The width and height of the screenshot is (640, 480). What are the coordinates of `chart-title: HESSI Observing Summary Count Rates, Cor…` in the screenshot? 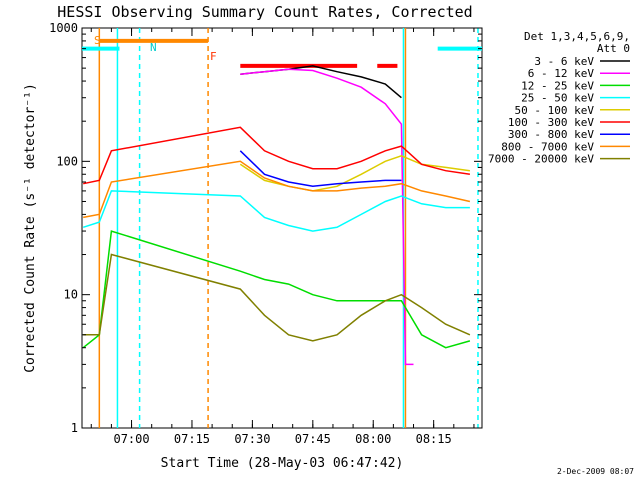 It's located at (264, 12).